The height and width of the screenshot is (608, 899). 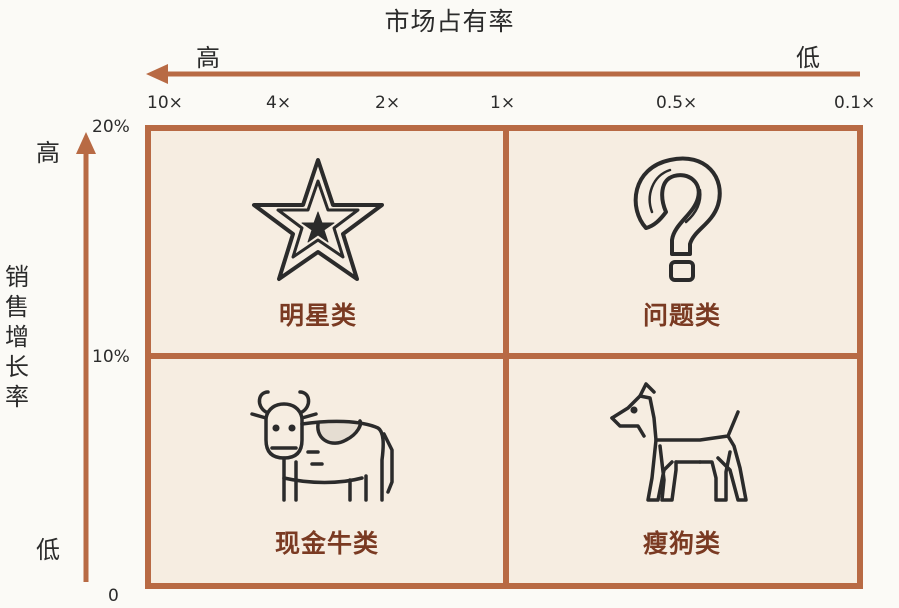 I want to click on cow-icon, so click(x=322, y=446).